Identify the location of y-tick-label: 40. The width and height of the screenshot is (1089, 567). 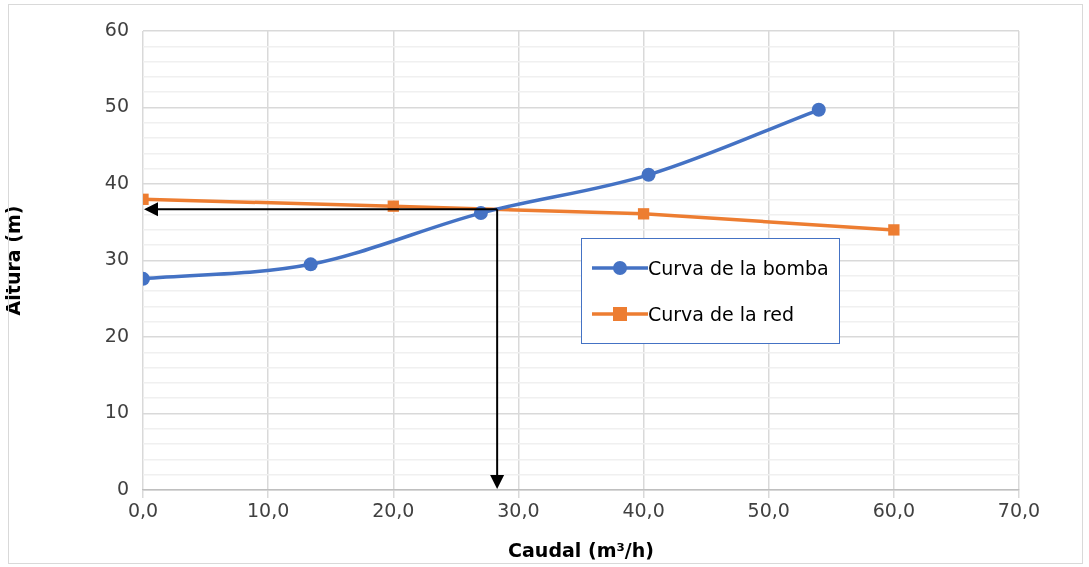
(116, 181).